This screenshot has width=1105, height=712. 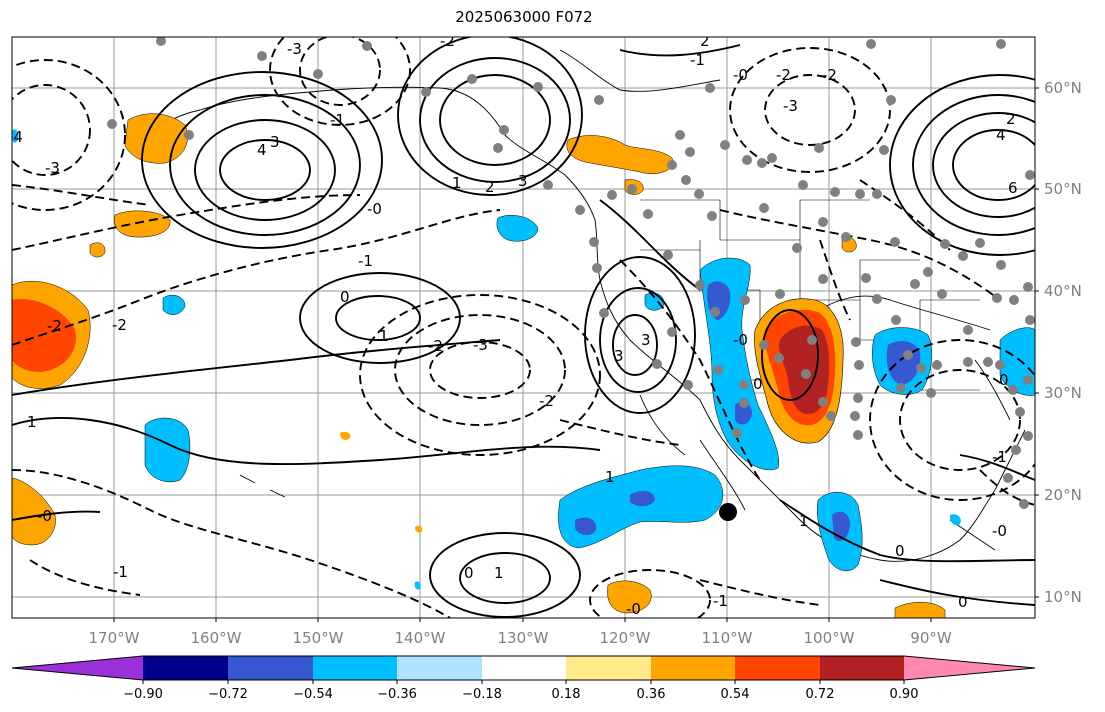 What do you see at coordinates (345, 436) in the screenshot?
I see `light-blue-area` at bounding box center [345, 436].